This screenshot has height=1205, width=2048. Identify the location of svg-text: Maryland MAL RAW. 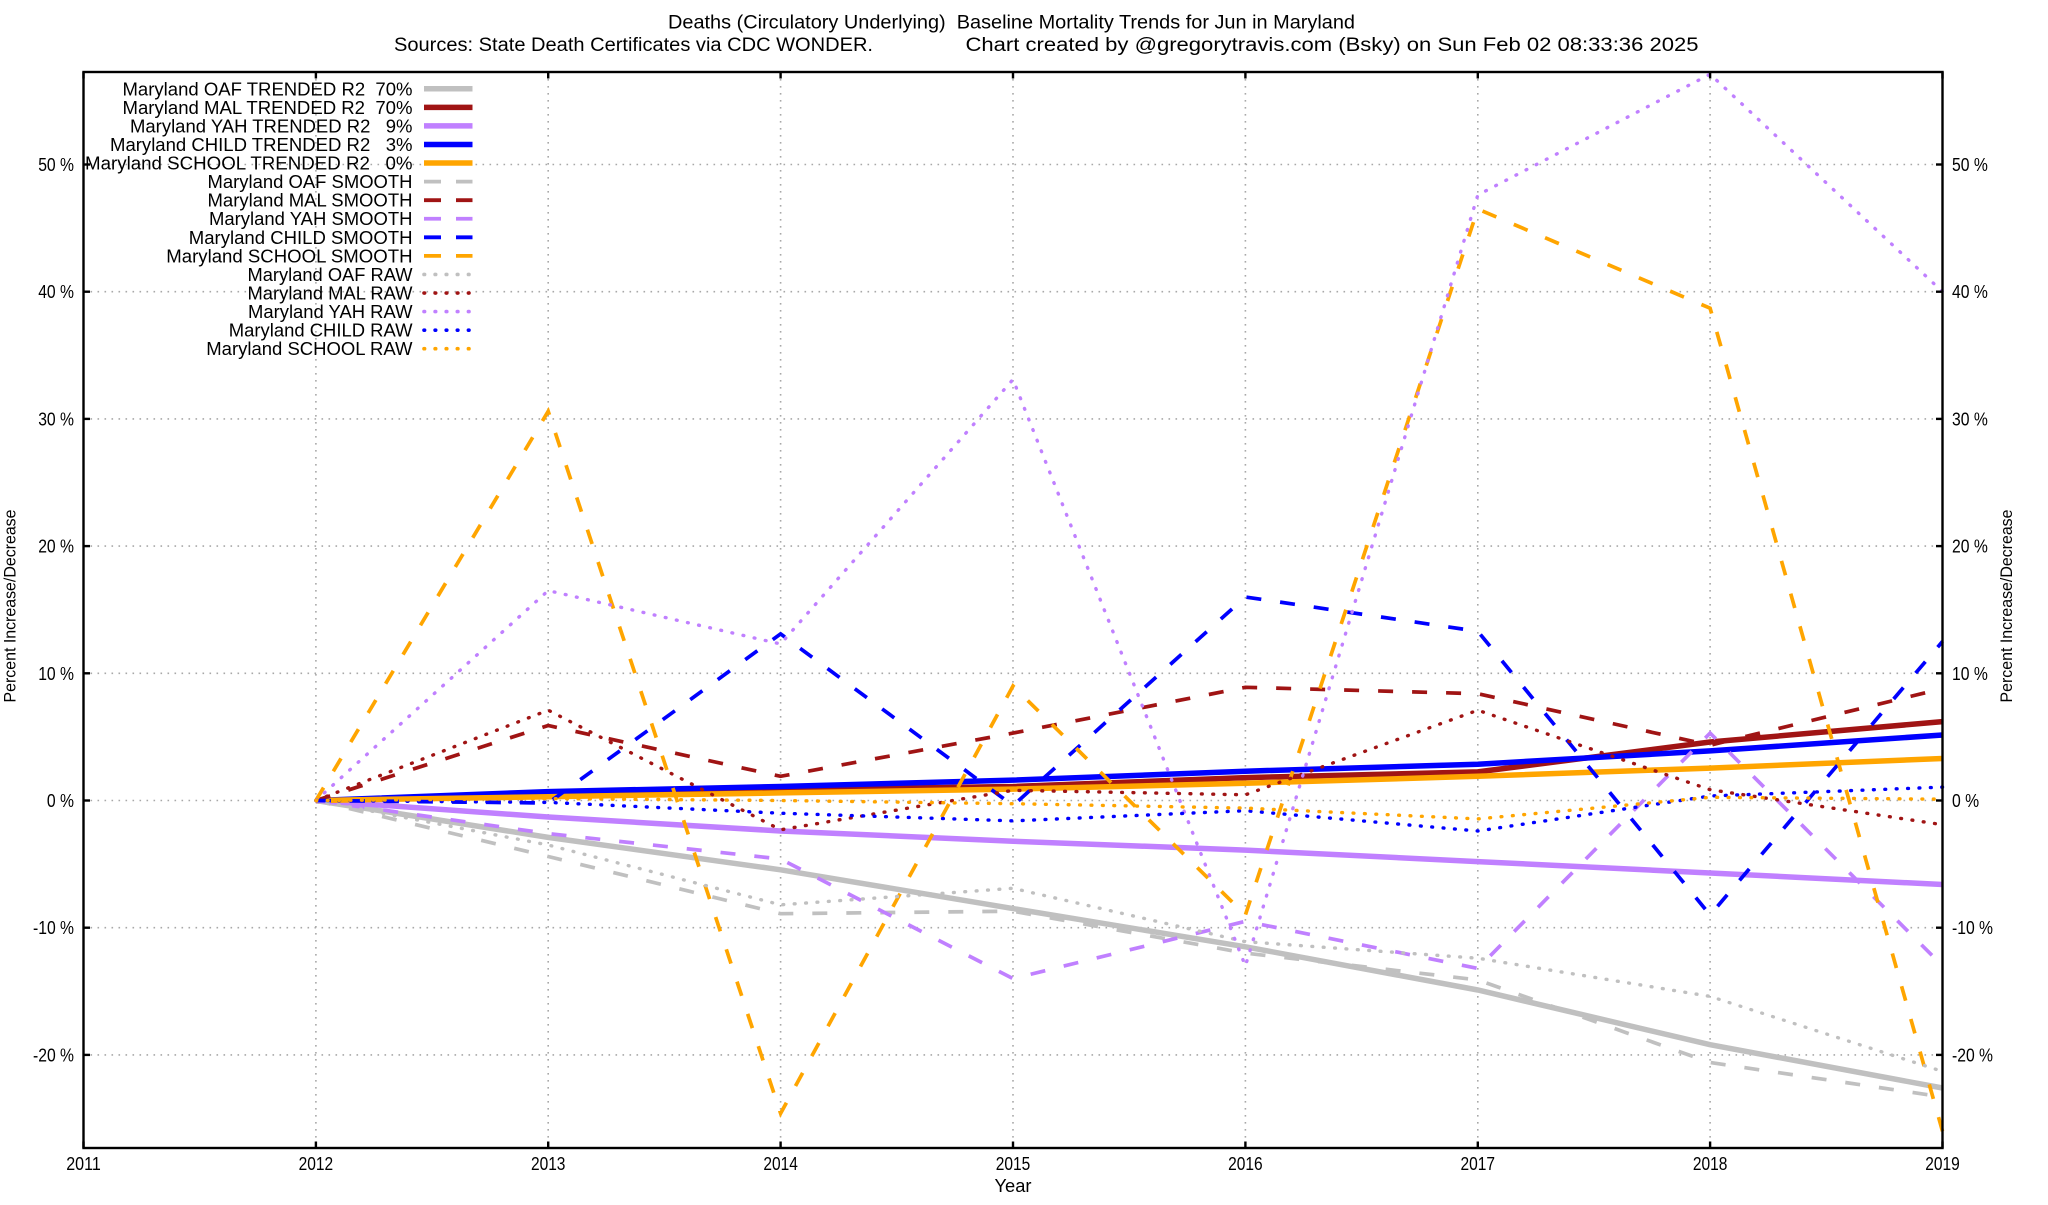
(331, 293).